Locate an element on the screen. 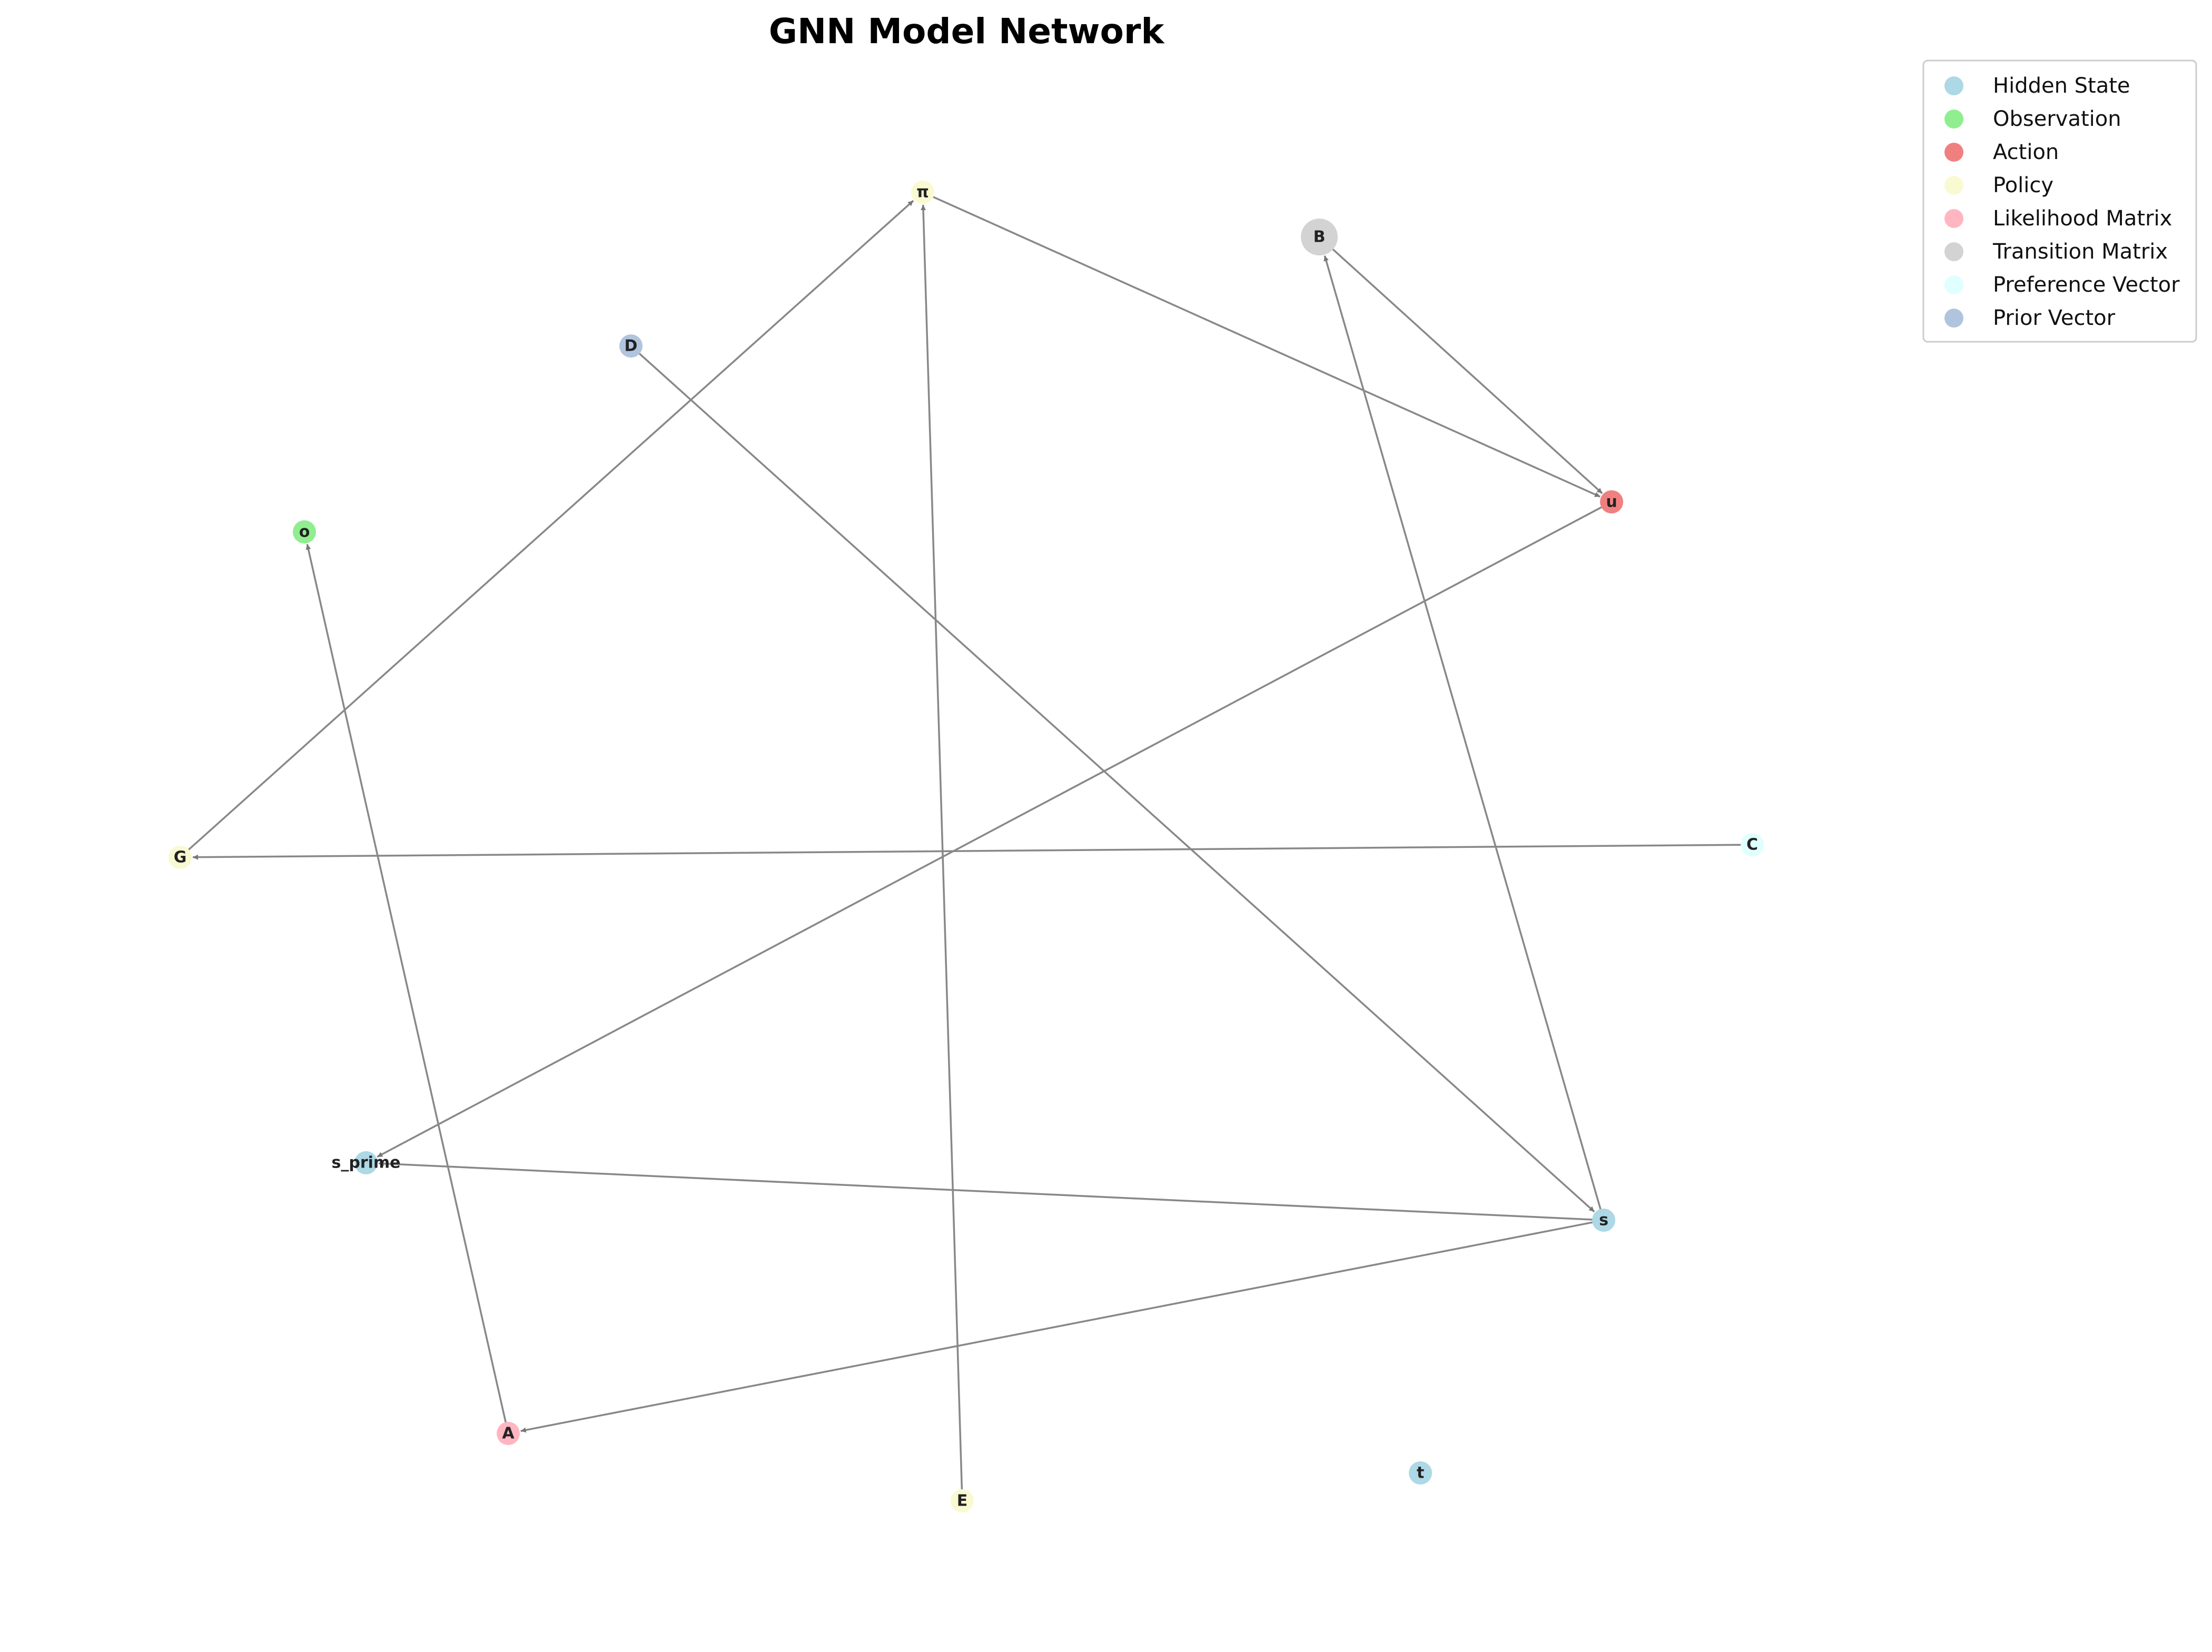 The image size is (2212, 1652). node-G-label: G is located at coordinates (180, 857).